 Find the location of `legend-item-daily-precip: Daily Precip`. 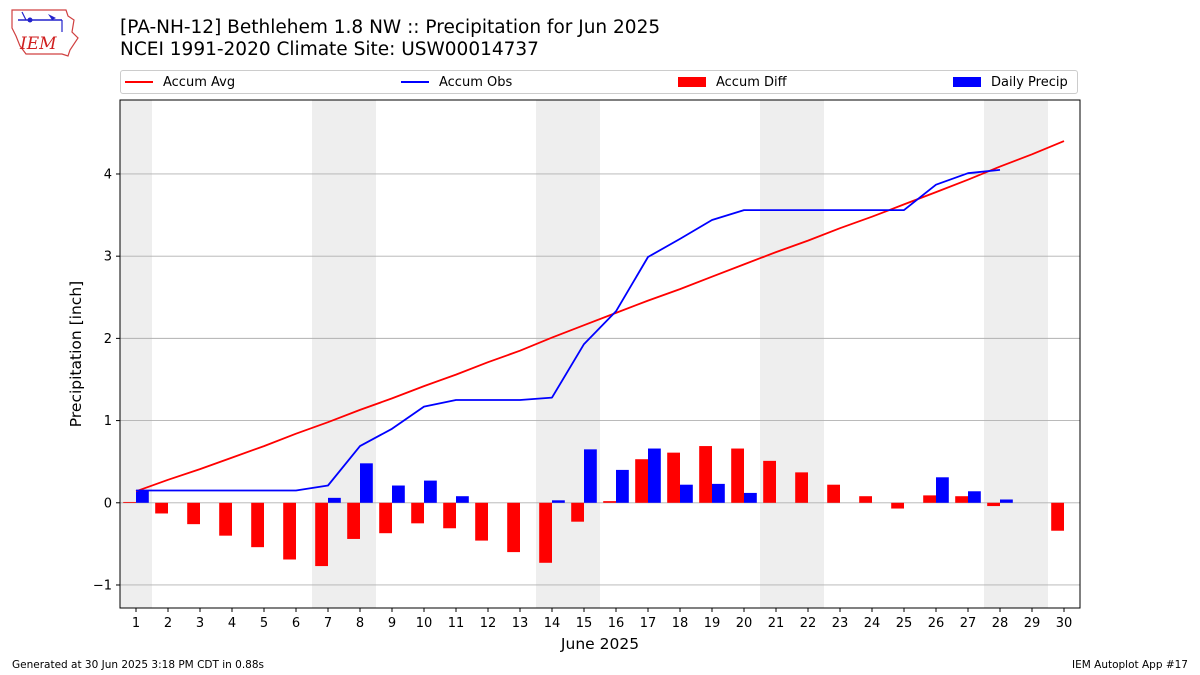

legend-item-daily-precip: Daily Precip is located at coordinates (1010, 83).